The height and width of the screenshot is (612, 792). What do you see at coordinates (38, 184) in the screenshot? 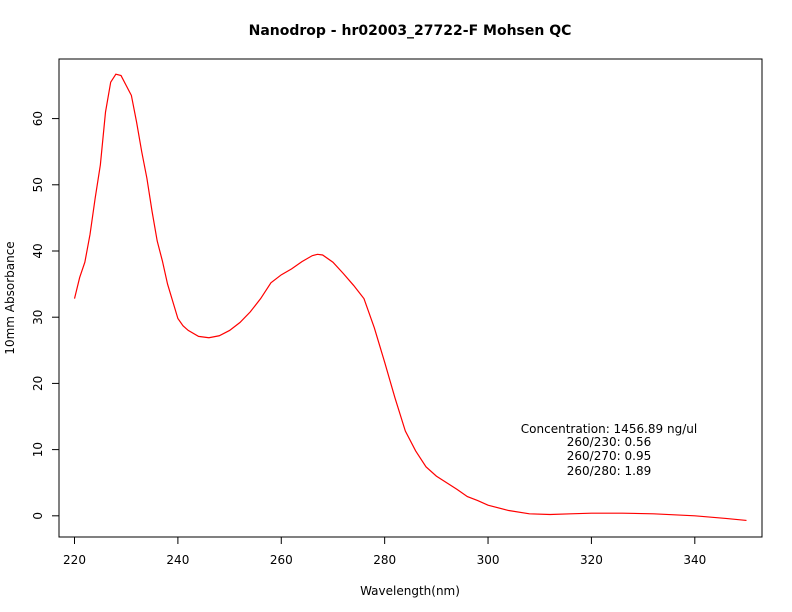
I see `y-tick-label: 50` at bounding box center [38, 184].